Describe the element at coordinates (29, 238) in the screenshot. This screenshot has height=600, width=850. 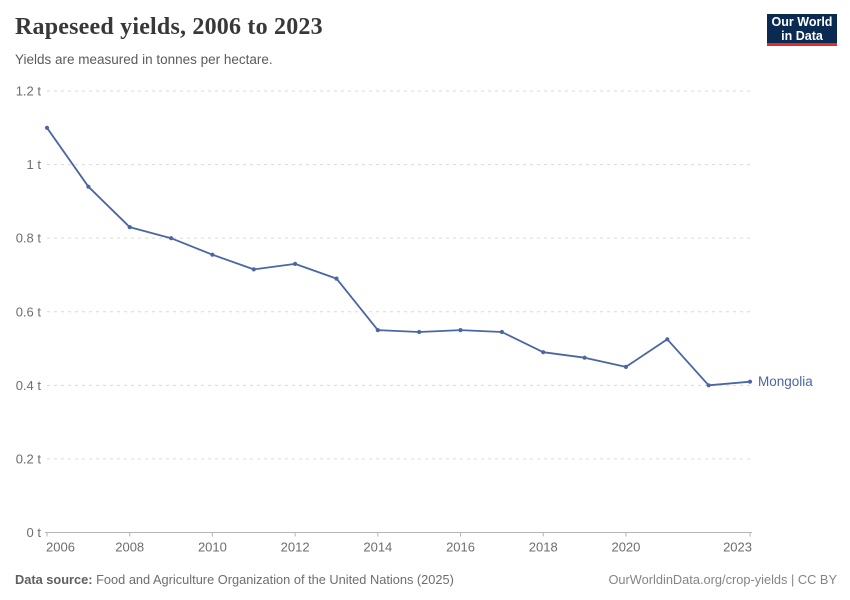
I see `y-tick-label: 0.8 t` at that location.